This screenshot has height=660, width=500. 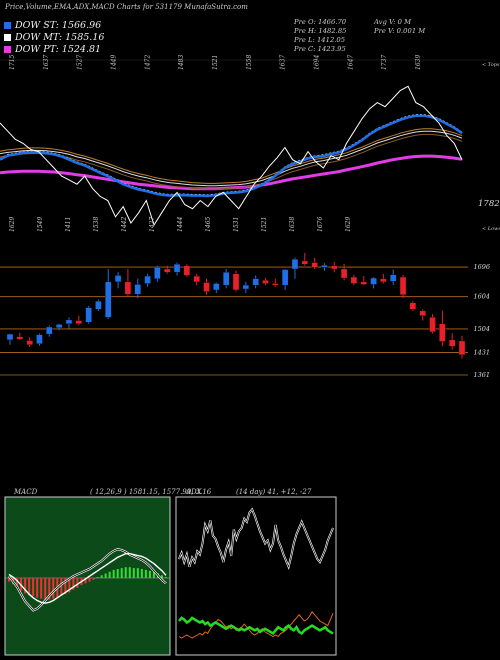 I want to click on bottom-label: 1465, so click(x=208, y=224).